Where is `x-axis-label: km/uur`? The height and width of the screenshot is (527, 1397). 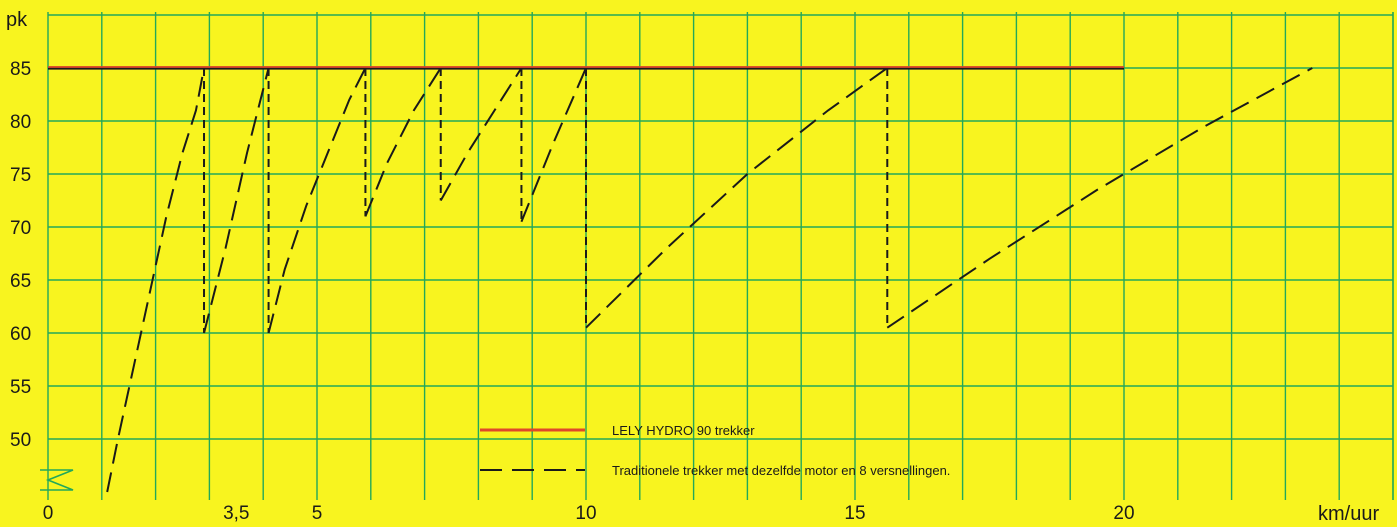
x-axis-label: km/uur is located at coordinates (1348, 514).